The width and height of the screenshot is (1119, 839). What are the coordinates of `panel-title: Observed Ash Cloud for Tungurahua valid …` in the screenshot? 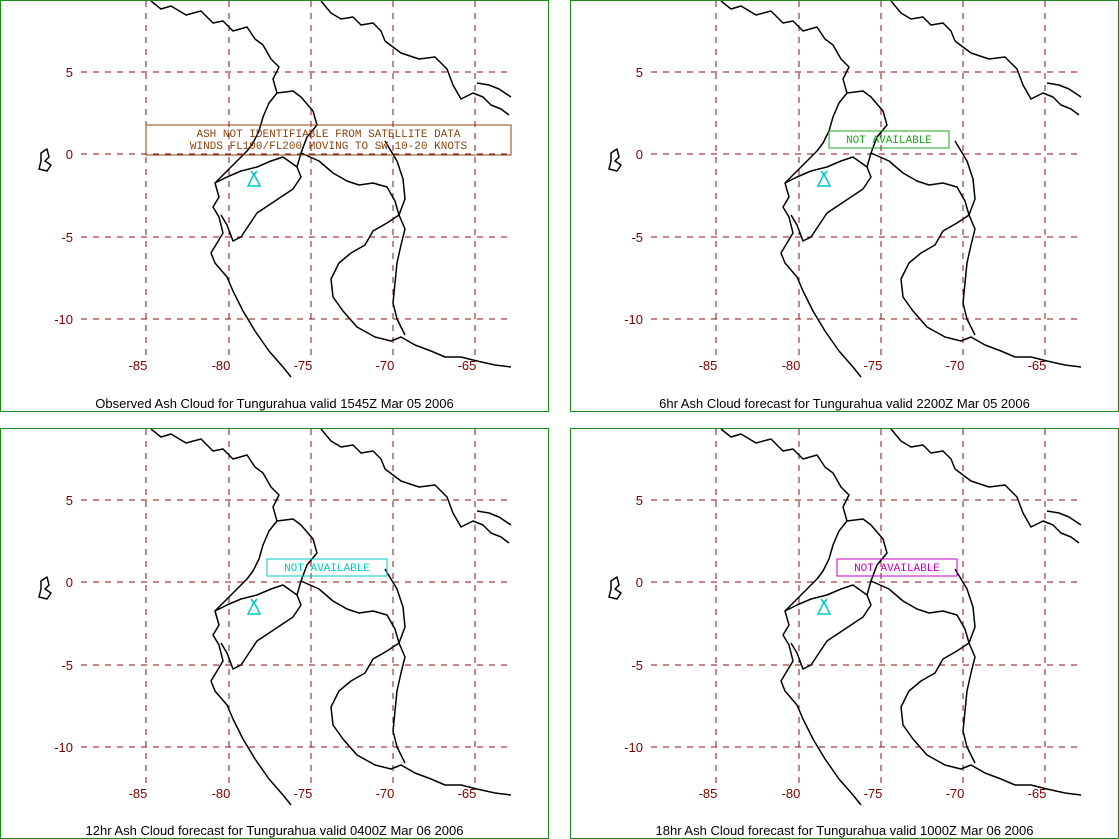 It's located at (274, 403).